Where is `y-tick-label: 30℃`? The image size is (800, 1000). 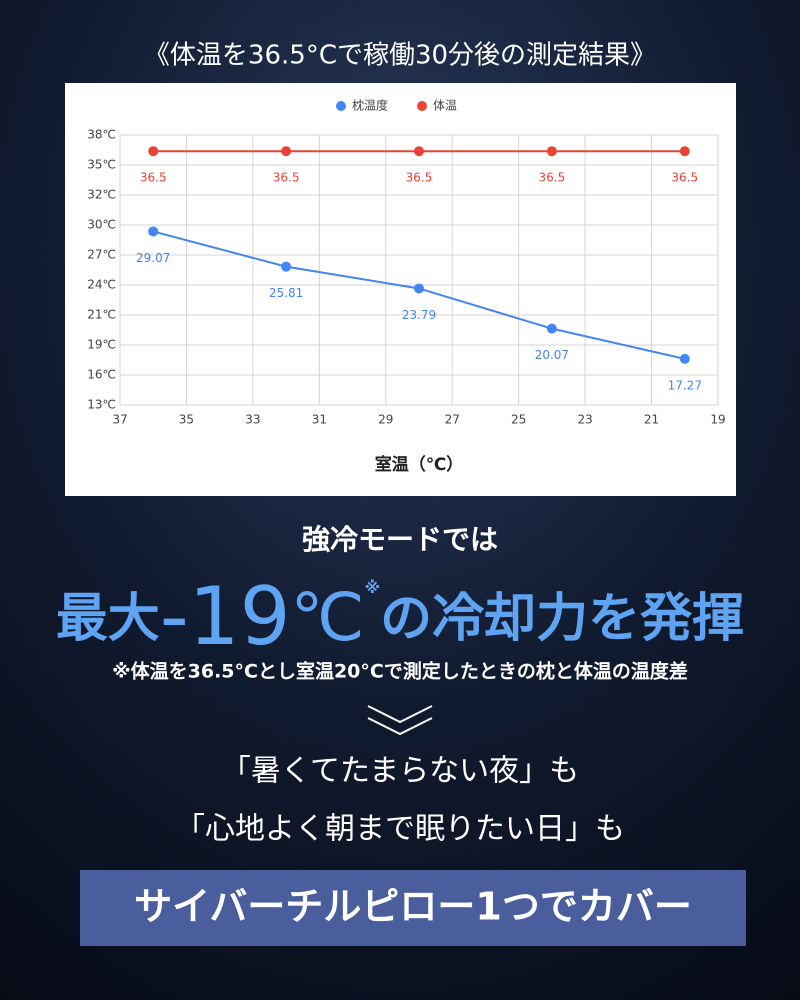 y-tick-label: 30℃ is located at coordinates (101, 224).